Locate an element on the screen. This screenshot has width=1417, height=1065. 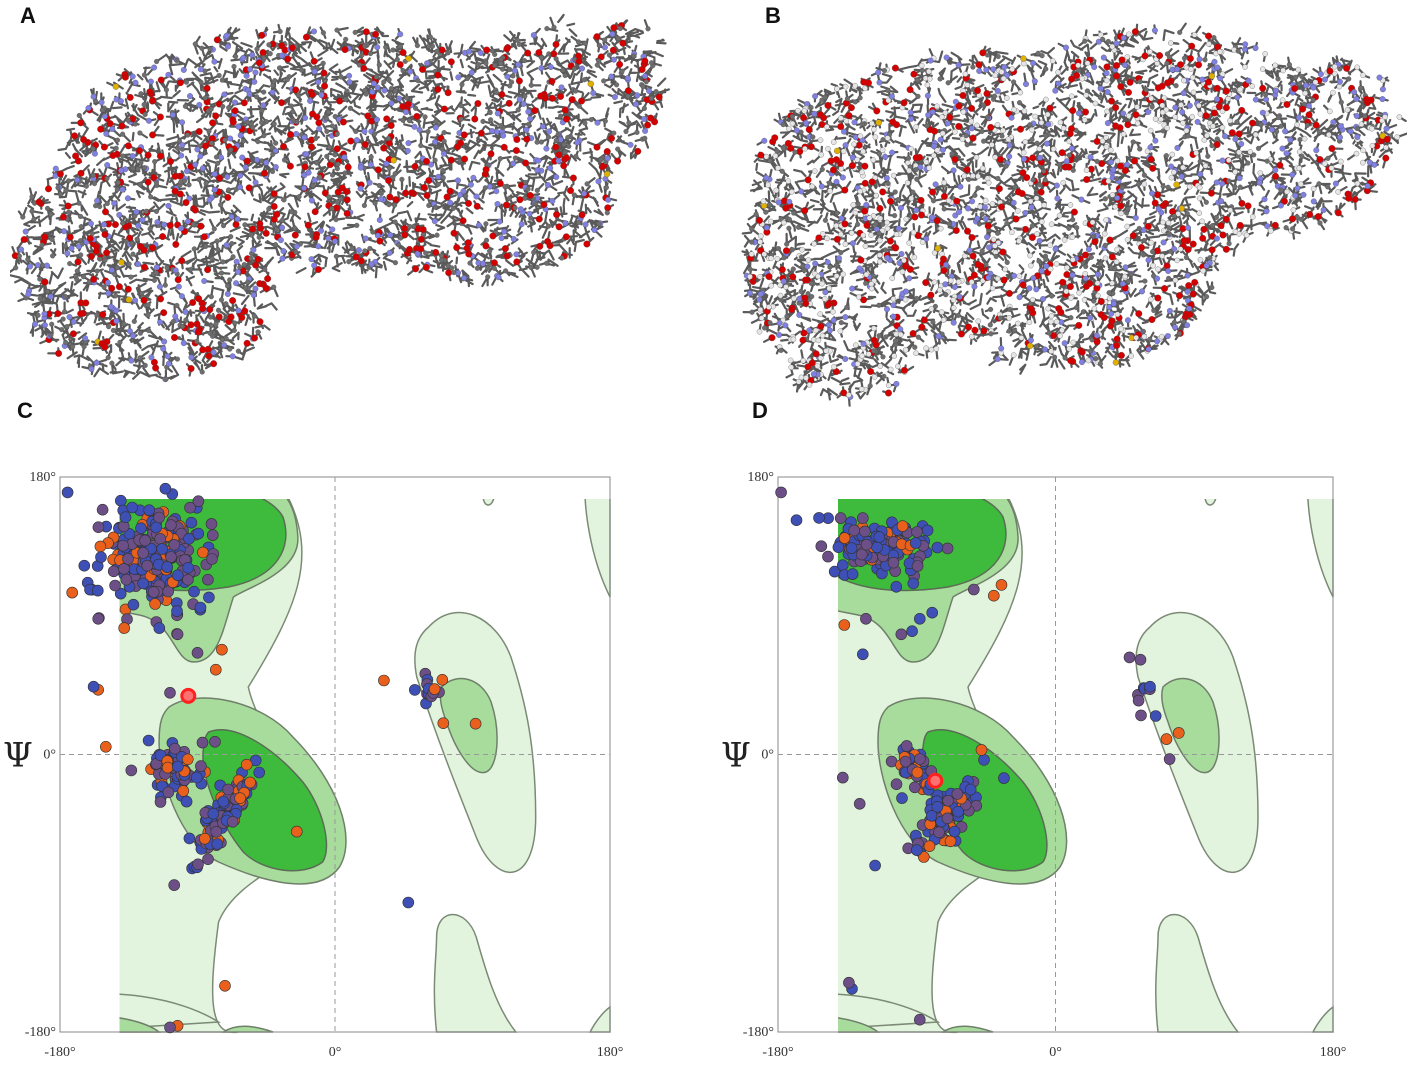
point-layer is located at coordinates (980, 756).